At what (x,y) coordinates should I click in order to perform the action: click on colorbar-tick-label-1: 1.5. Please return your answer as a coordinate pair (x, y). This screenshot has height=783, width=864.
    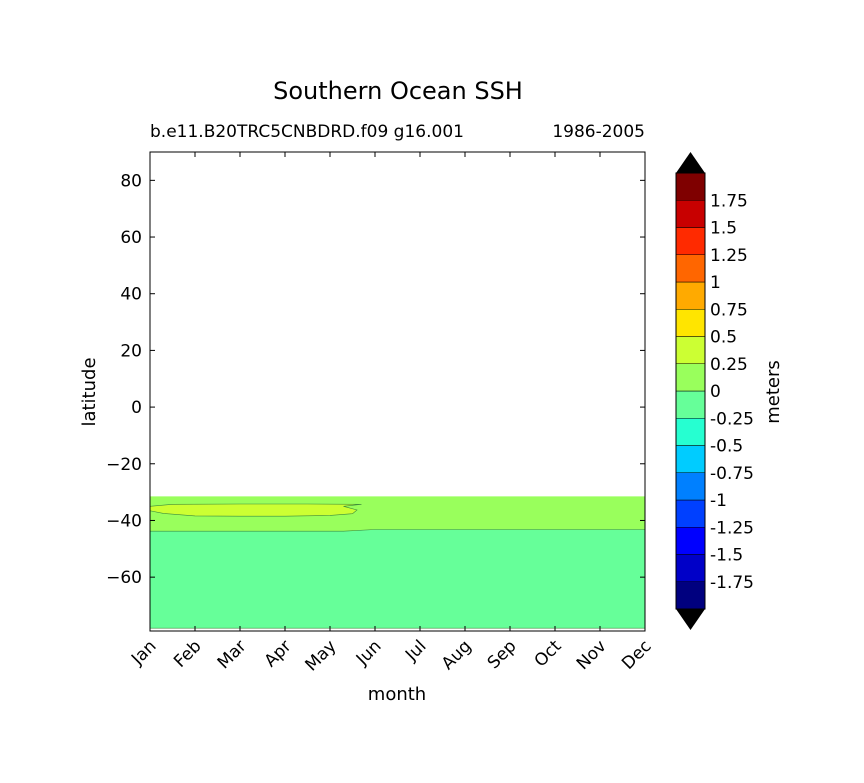
    Looking at the image, I should click on (723, 229).